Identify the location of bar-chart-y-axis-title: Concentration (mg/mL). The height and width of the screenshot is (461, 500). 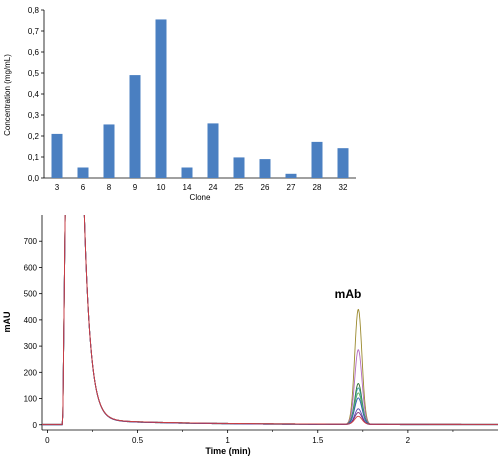
(7, 95).